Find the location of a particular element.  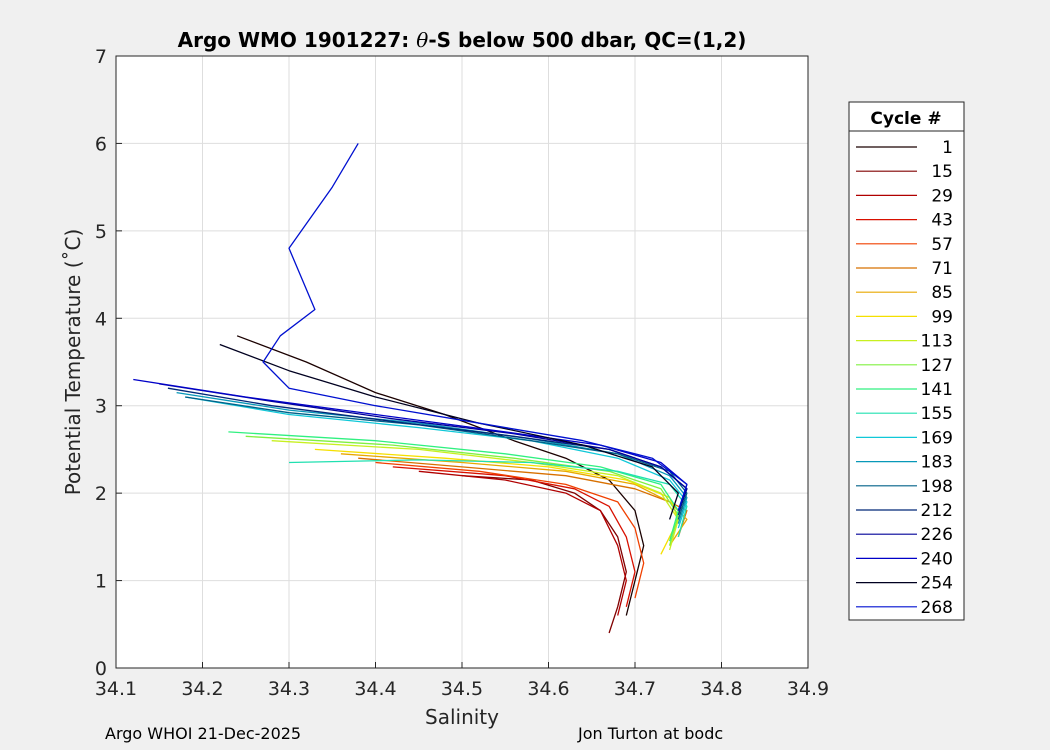

x-tick-label: 34.5 is located at coordinates (462, 689).